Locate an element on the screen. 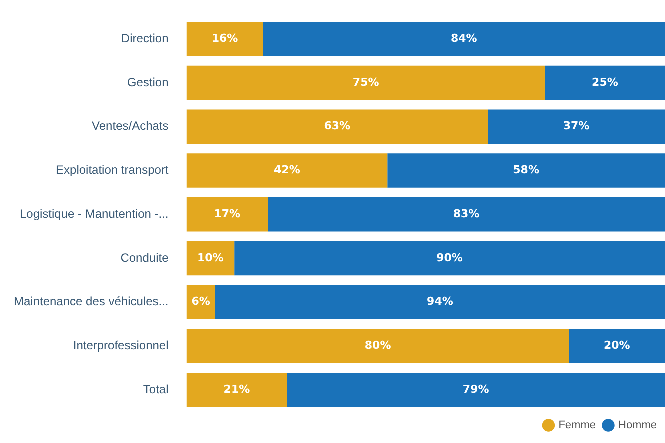 This screenshot has height=443, width=665. y-tick-label: Conduite is located at coordinates (145, 257).